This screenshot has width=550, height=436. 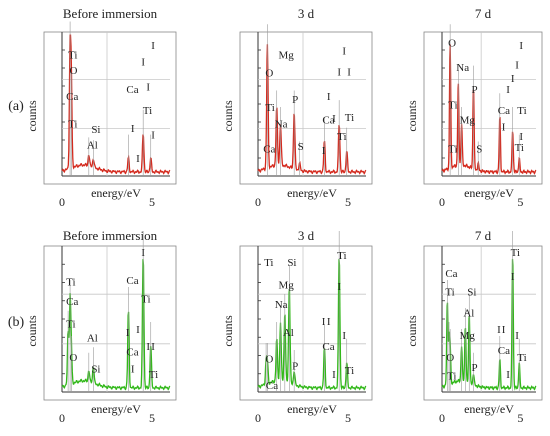 I want to click on row-label-a: (a), so click(x=16, y=106).